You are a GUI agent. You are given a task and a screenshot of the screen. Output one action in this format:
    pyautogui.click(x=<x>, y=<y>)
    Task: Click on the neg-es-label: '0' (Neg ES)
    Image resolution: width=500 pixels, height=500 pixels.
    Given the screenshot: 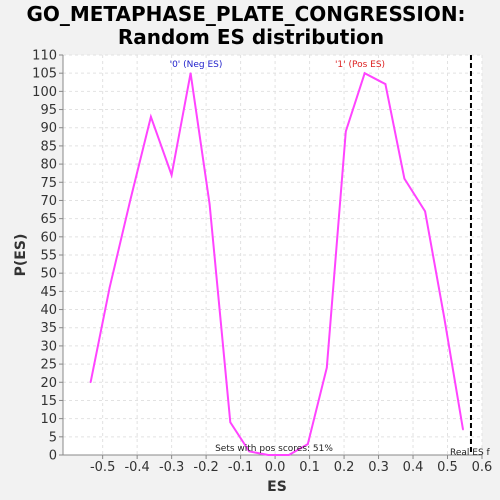 What is the action you would take?
    pyautogui.click(x=196, y=65)
    